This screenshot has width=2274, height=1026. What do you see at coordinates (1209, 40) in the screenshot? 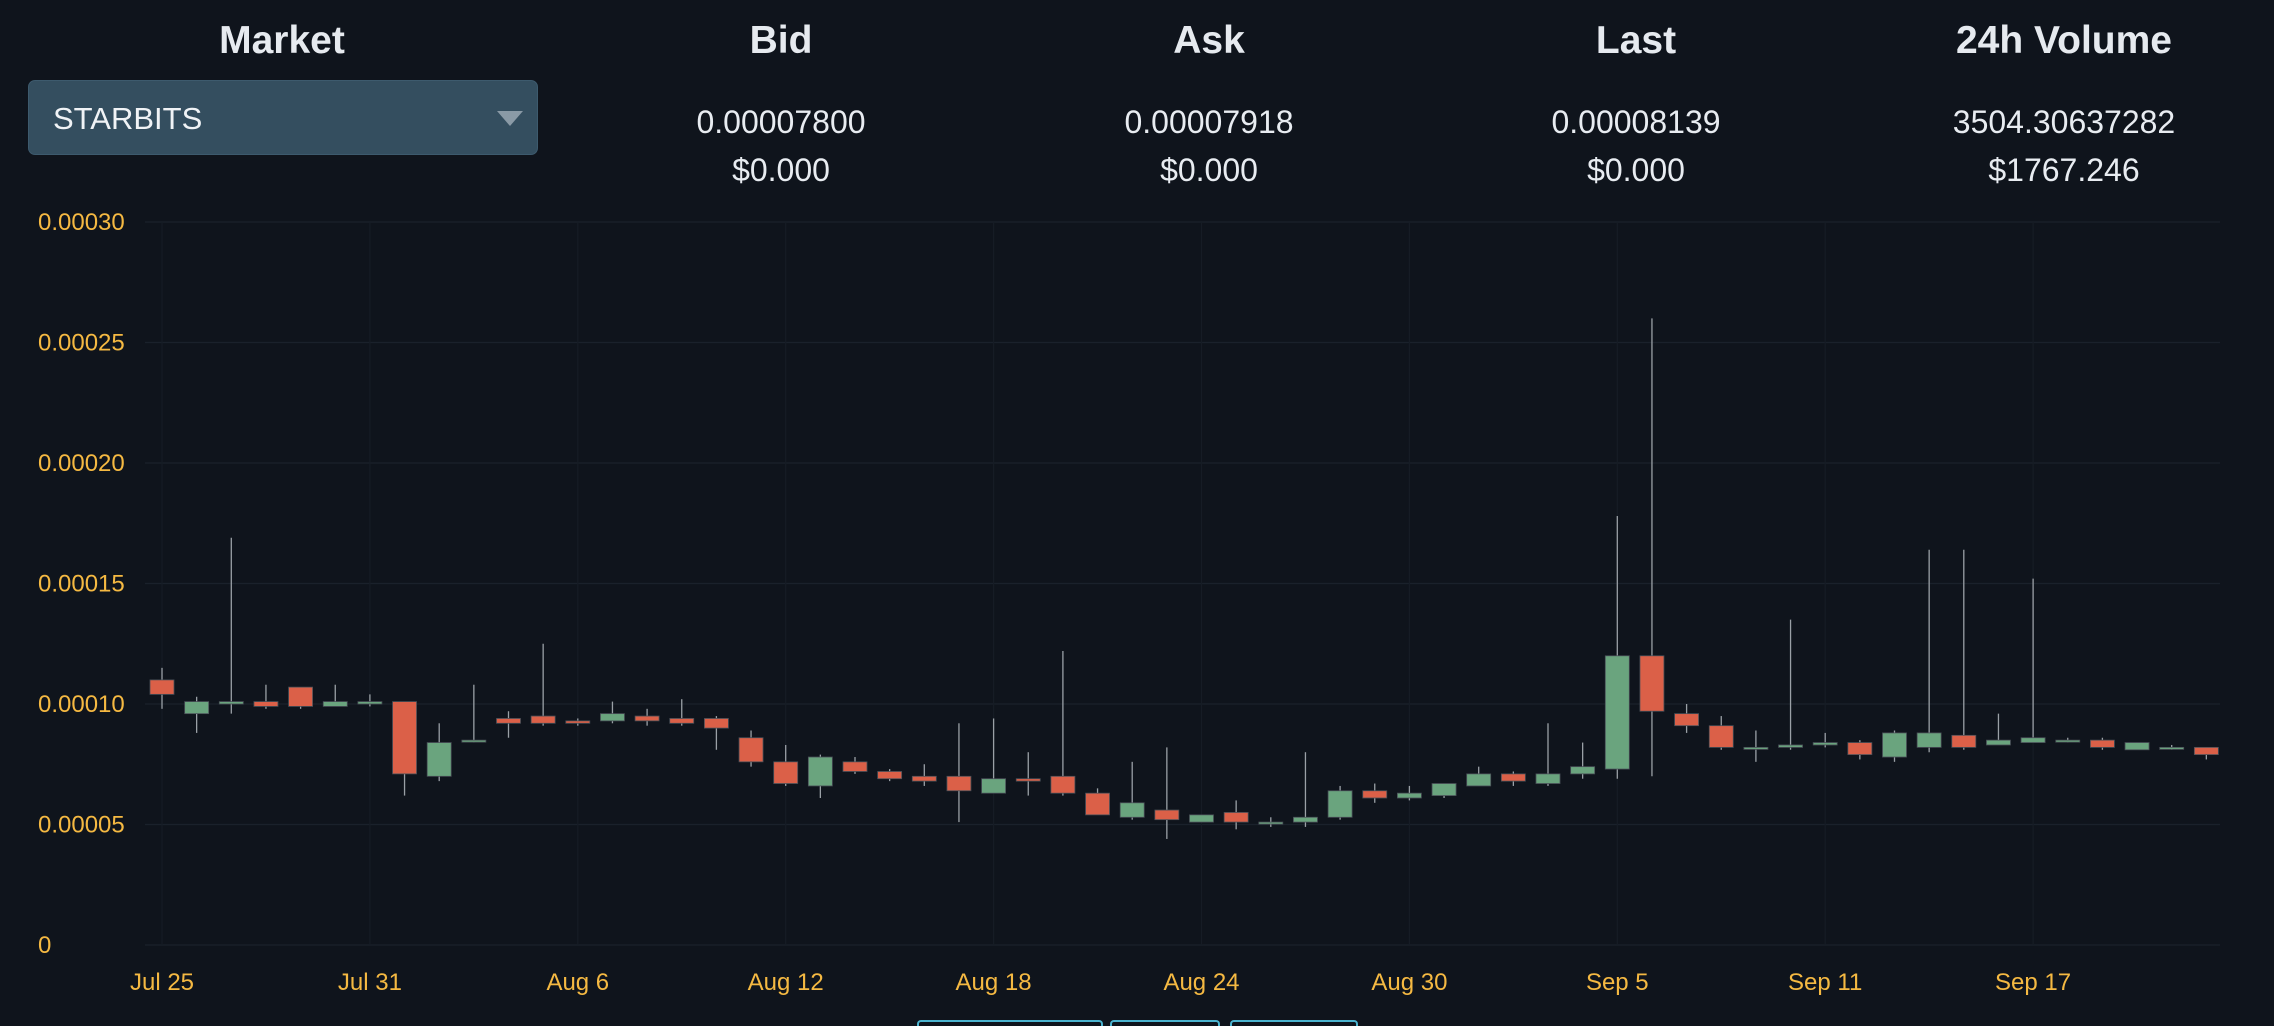
I see `ask-title: Ask` at bounding box center [1209, 40].